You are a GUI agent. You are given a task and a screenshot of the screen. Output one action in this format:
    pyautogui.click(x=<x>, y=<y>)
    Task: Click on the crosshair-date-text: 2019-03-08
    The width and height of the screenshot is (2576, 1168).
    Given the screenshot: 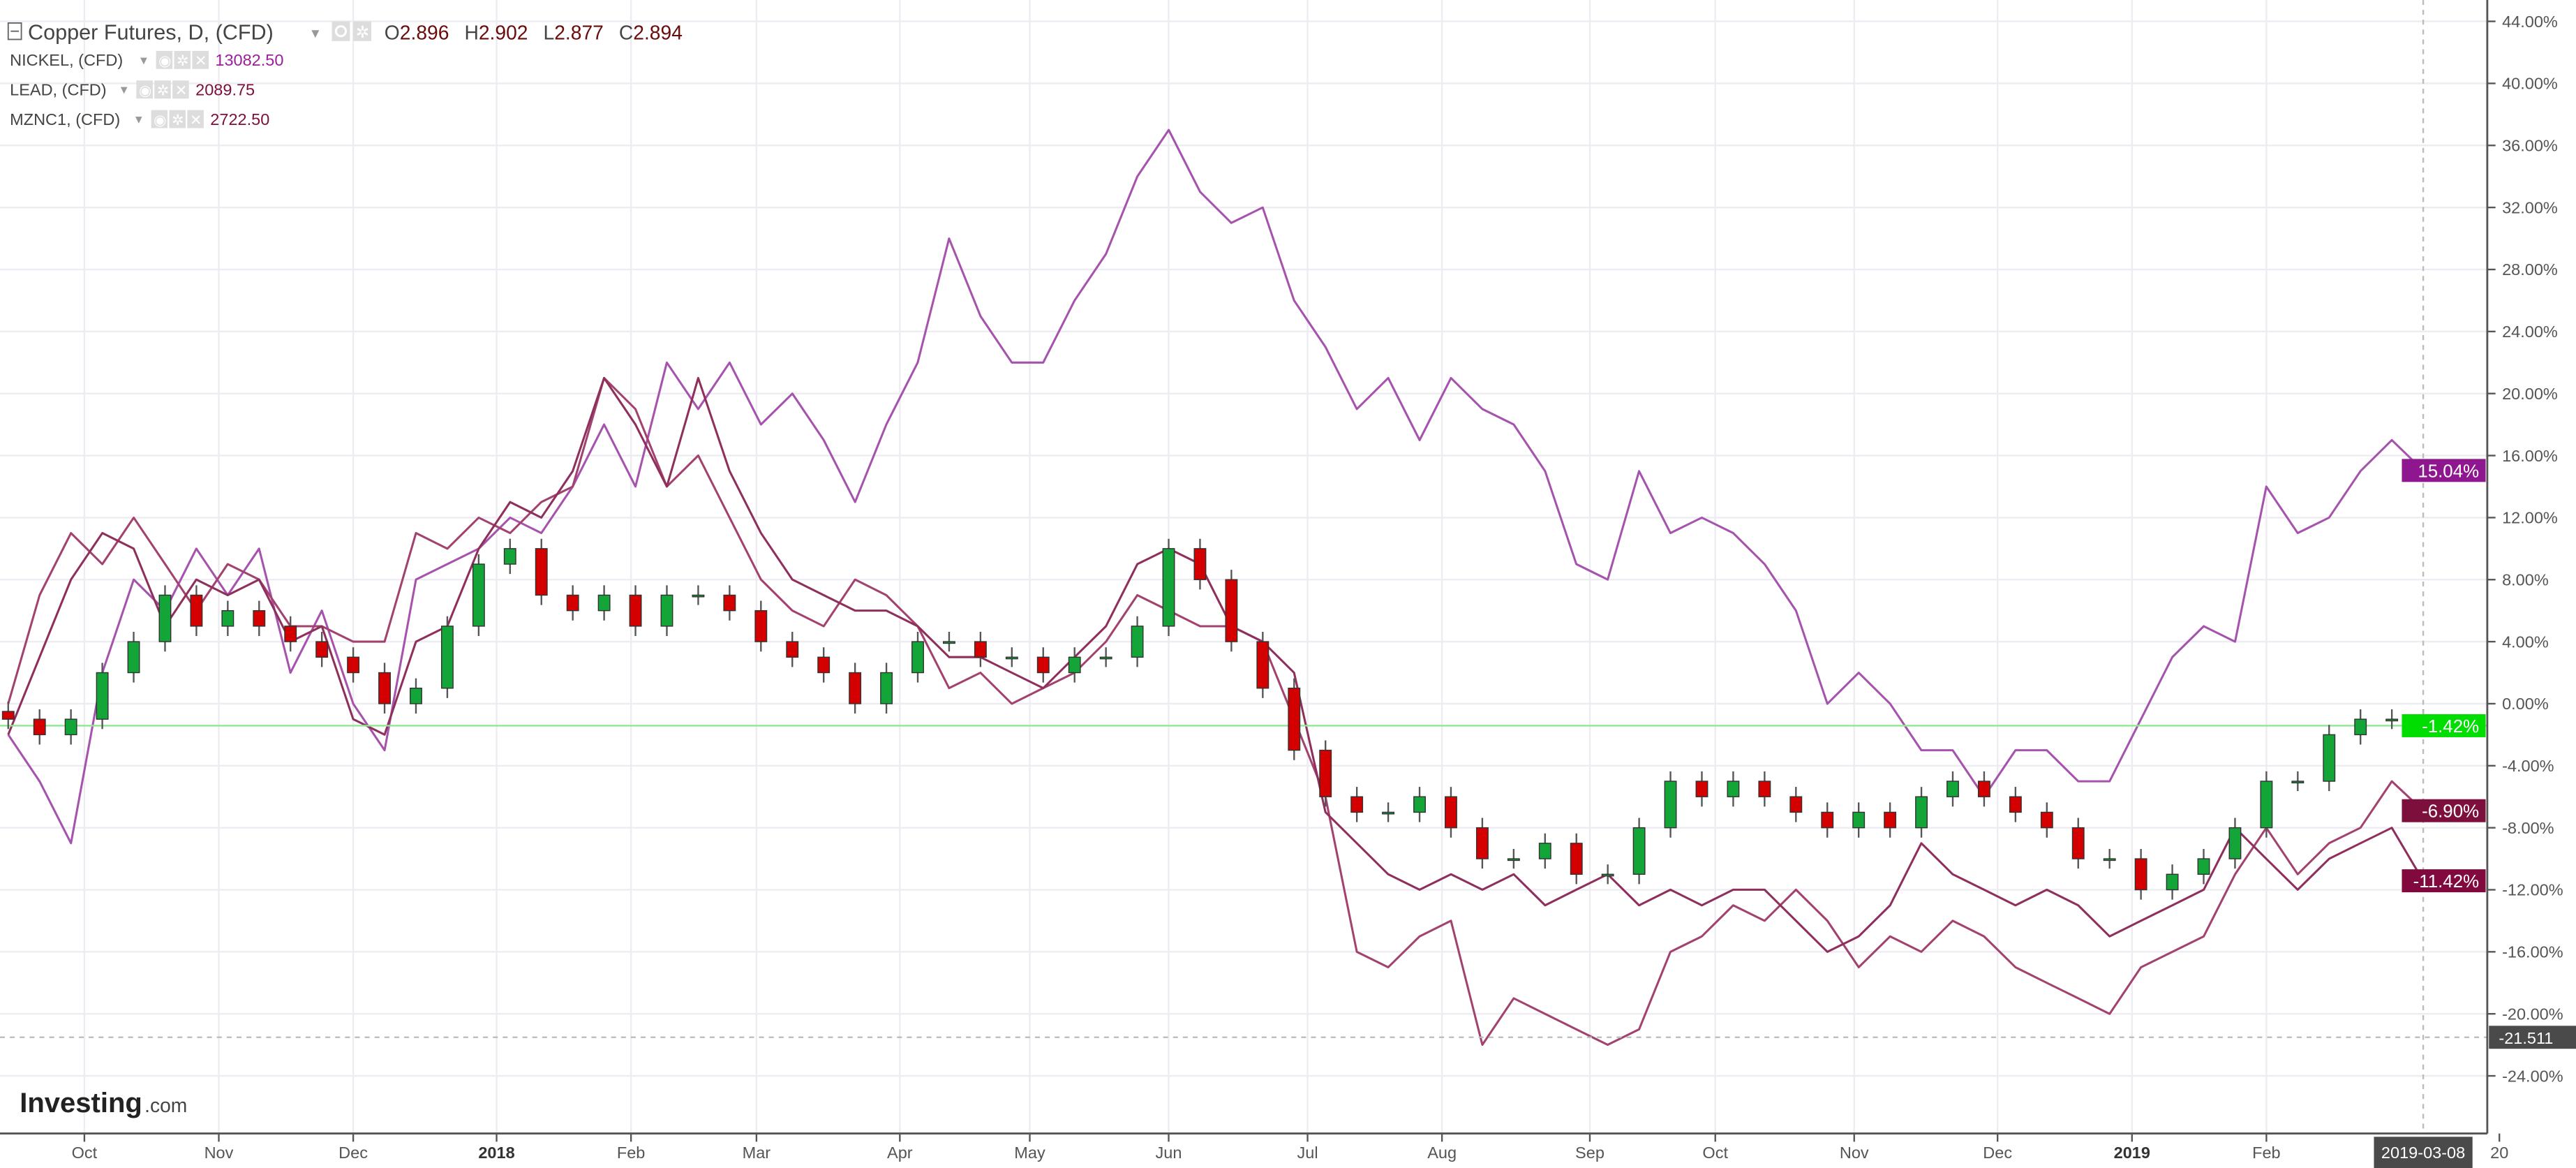 What is the action you would take?
    pyautogui.click(x=2423, y=1153)
    